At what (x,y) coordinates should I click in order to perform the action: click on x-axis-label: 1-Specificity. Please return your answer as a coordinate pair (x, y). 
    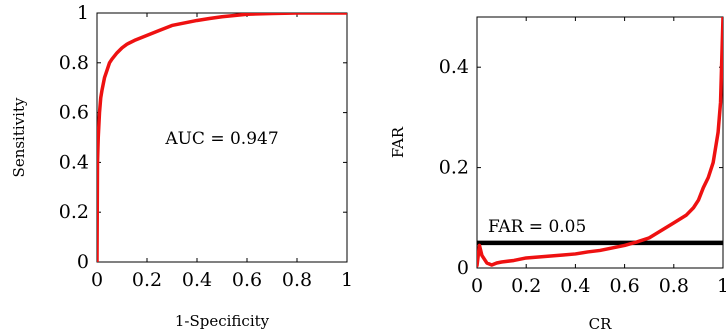
    Looking at the image, I should click on (222, 321).